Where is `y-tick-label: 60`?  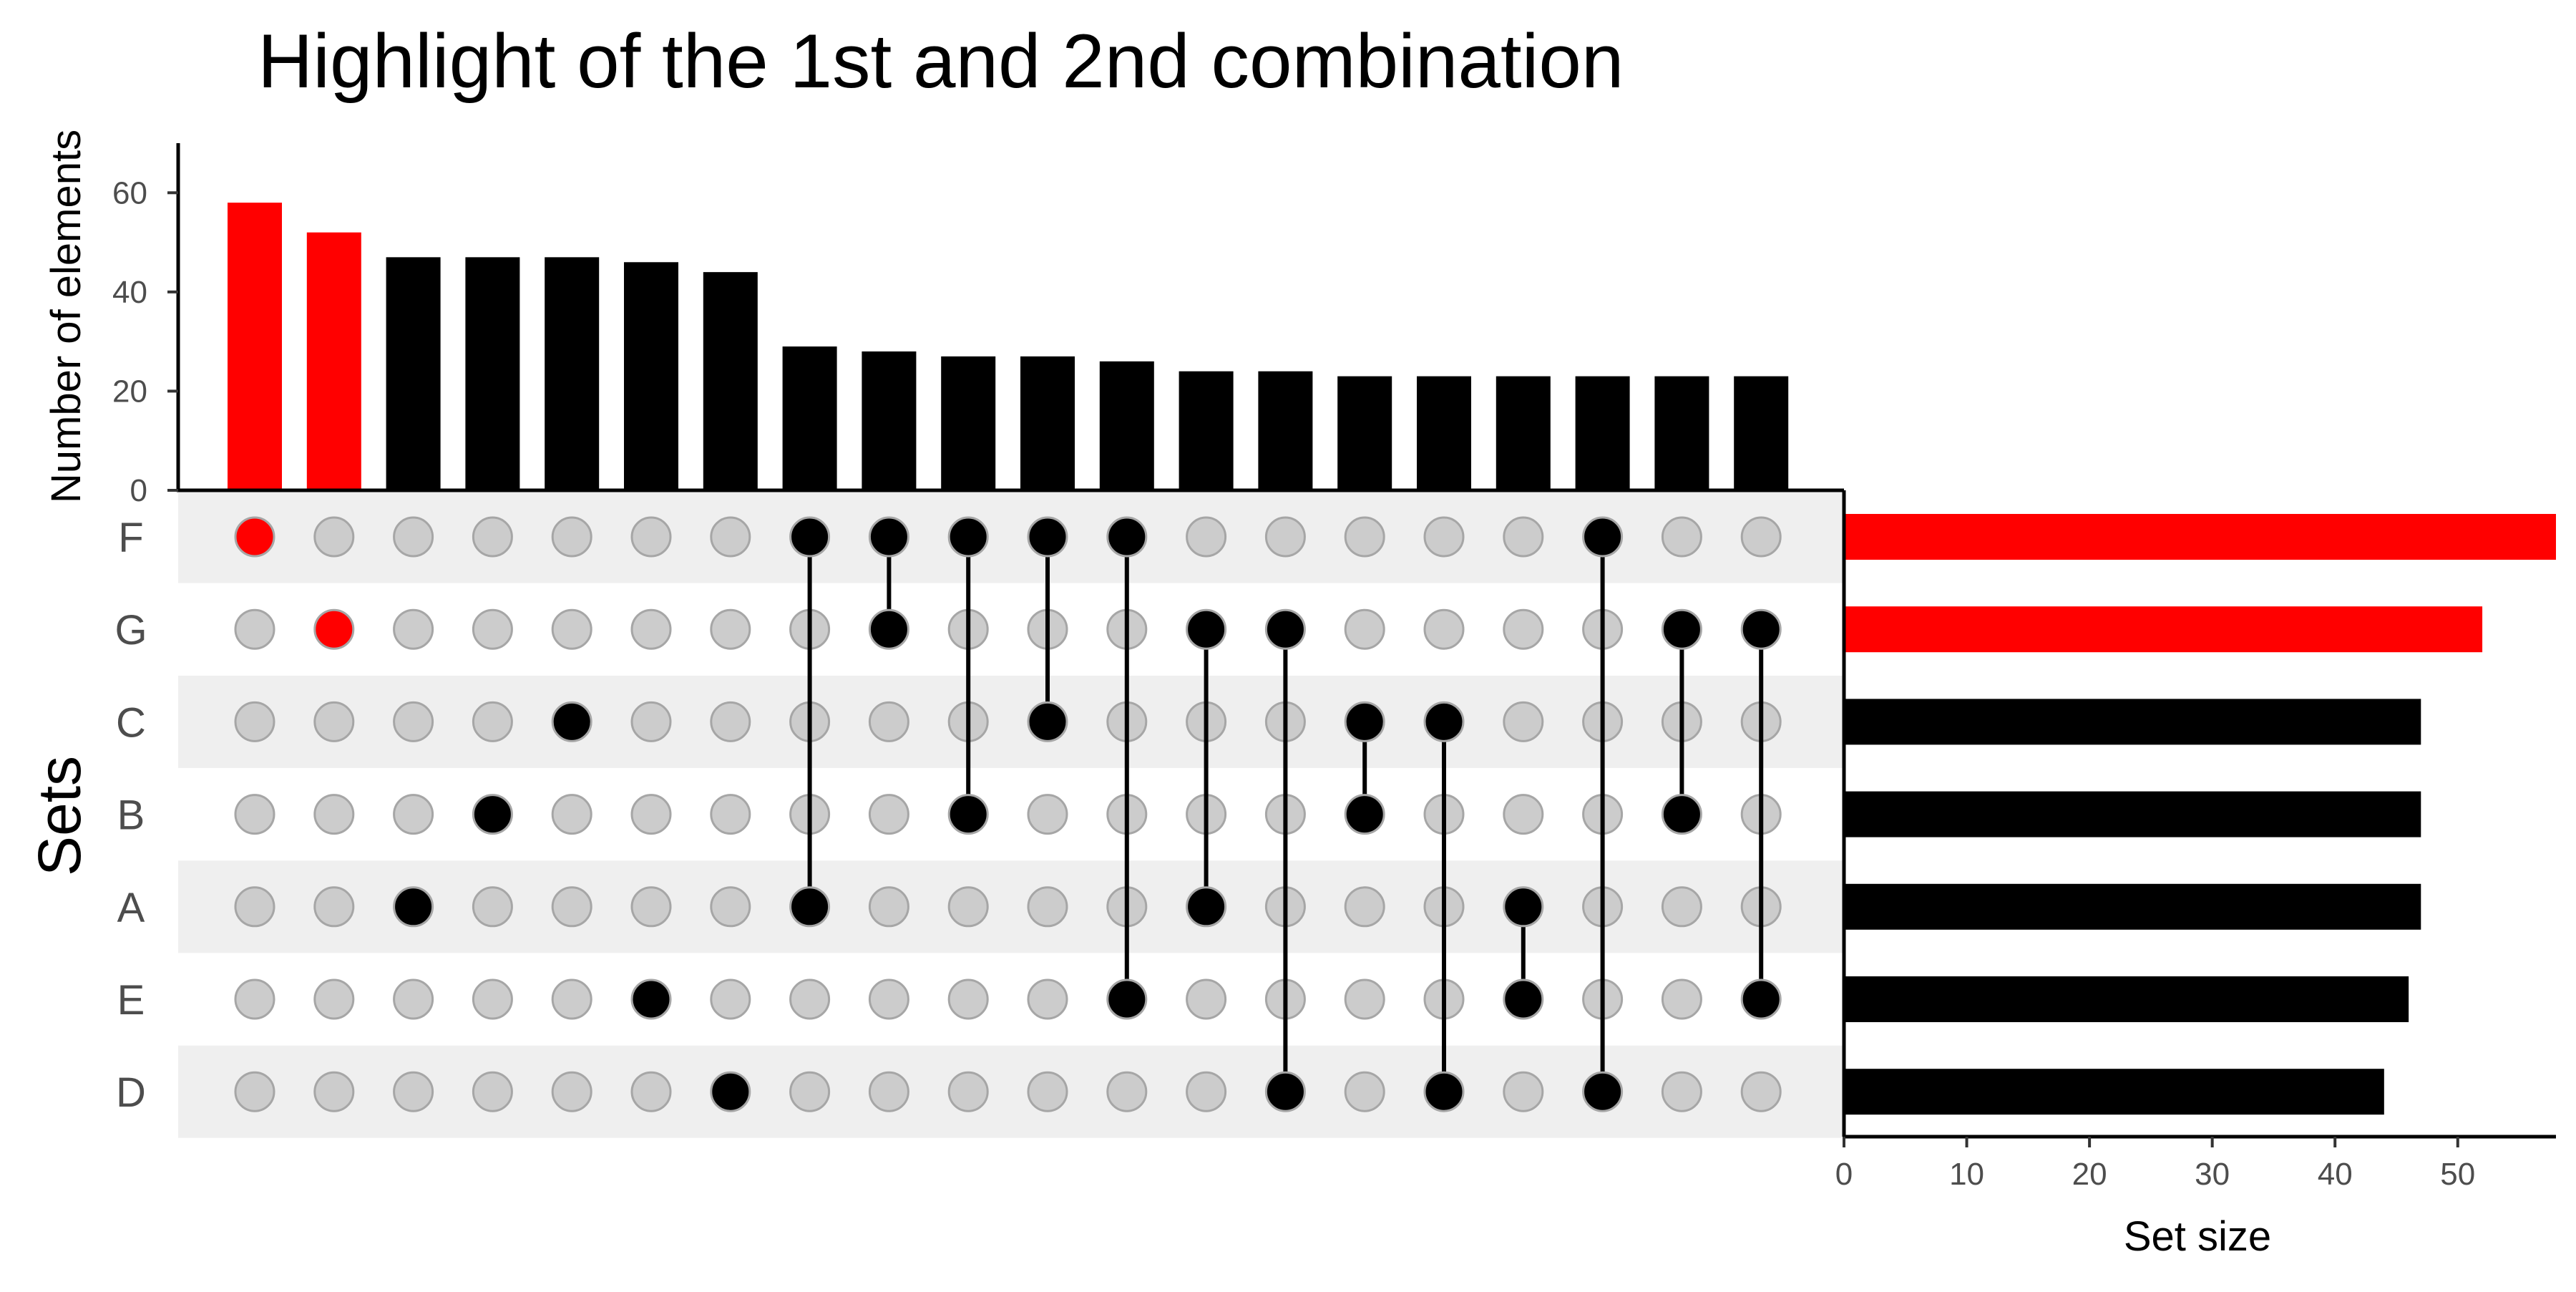
y-tick-label: 60 is located at coordinates (129, 192).